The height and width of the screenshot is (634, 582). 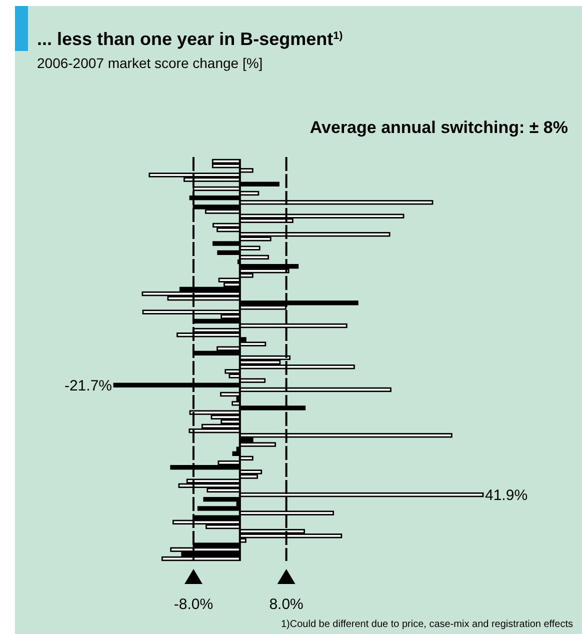 I want to click on x-tick-label: -8.0%, so click(x=194, y=604).